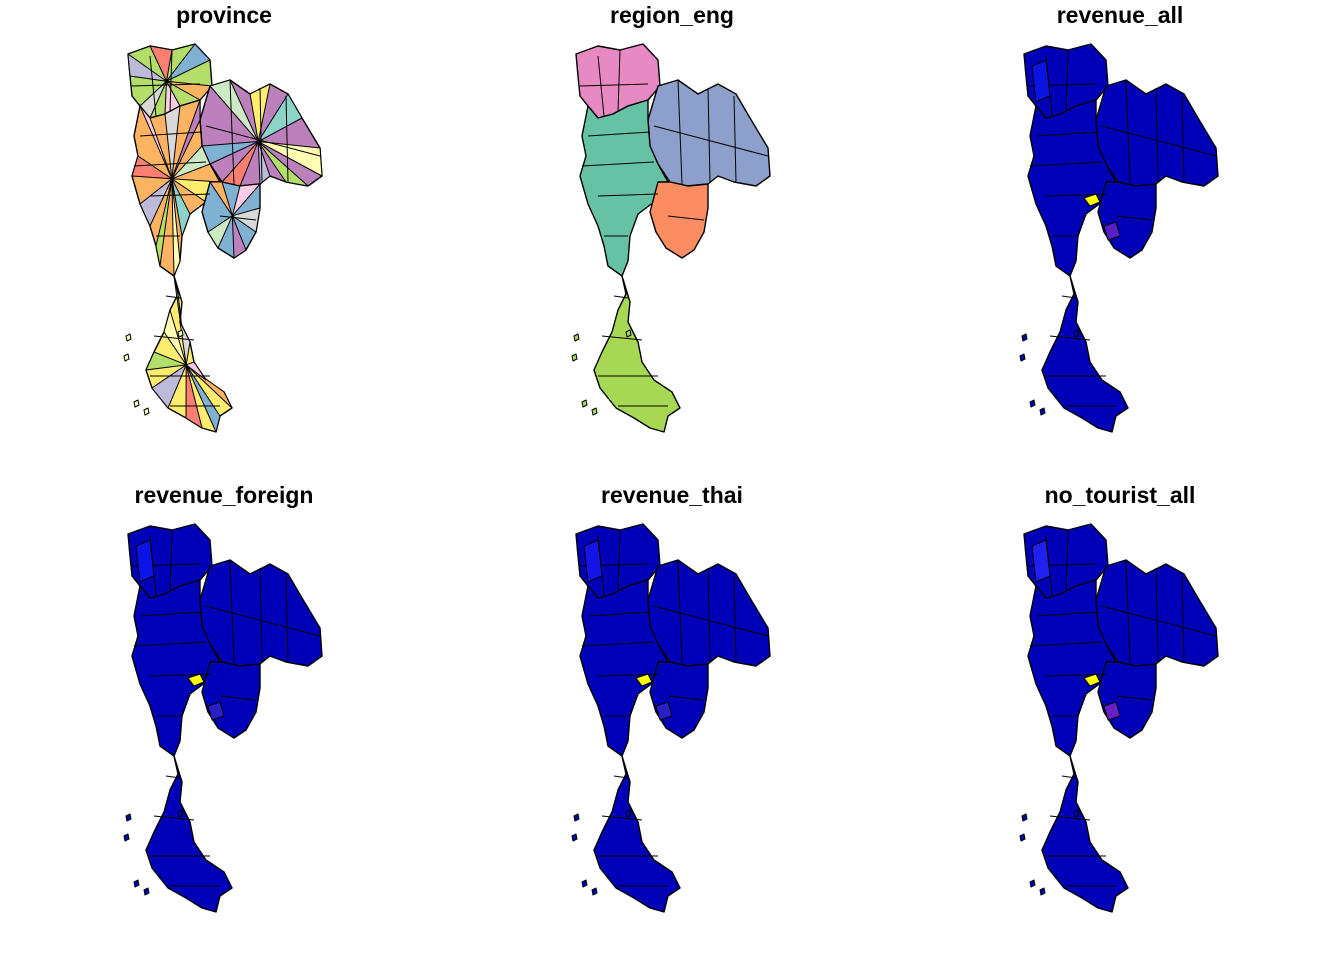 This screenshot has height=960, width=1344. What do you see at coordinates (224, 15) in the screenshot?
I see `panel-title: province` at bounding box center [224, 15].